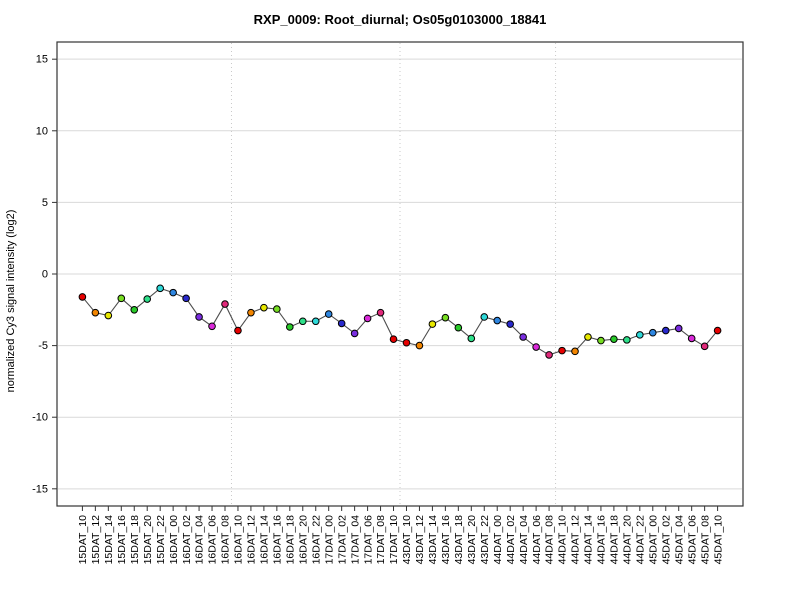 The width and height of the screenshot is (800, 600). Describe the element at coordinates (666, 540) in the screenshot. I see `x-tick-label: 45DAT_02` at that location.